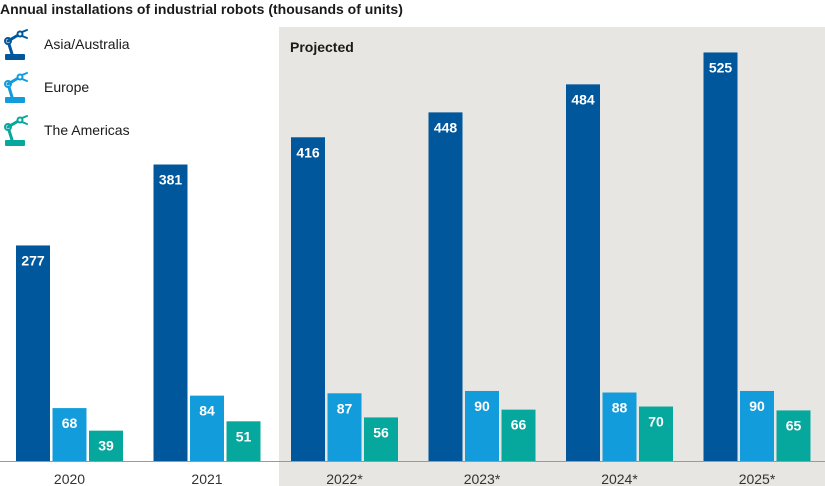  Describe the element at coordinates (345, 408) in the screenshot. I see `data-label-europe-2: 87` at that location.